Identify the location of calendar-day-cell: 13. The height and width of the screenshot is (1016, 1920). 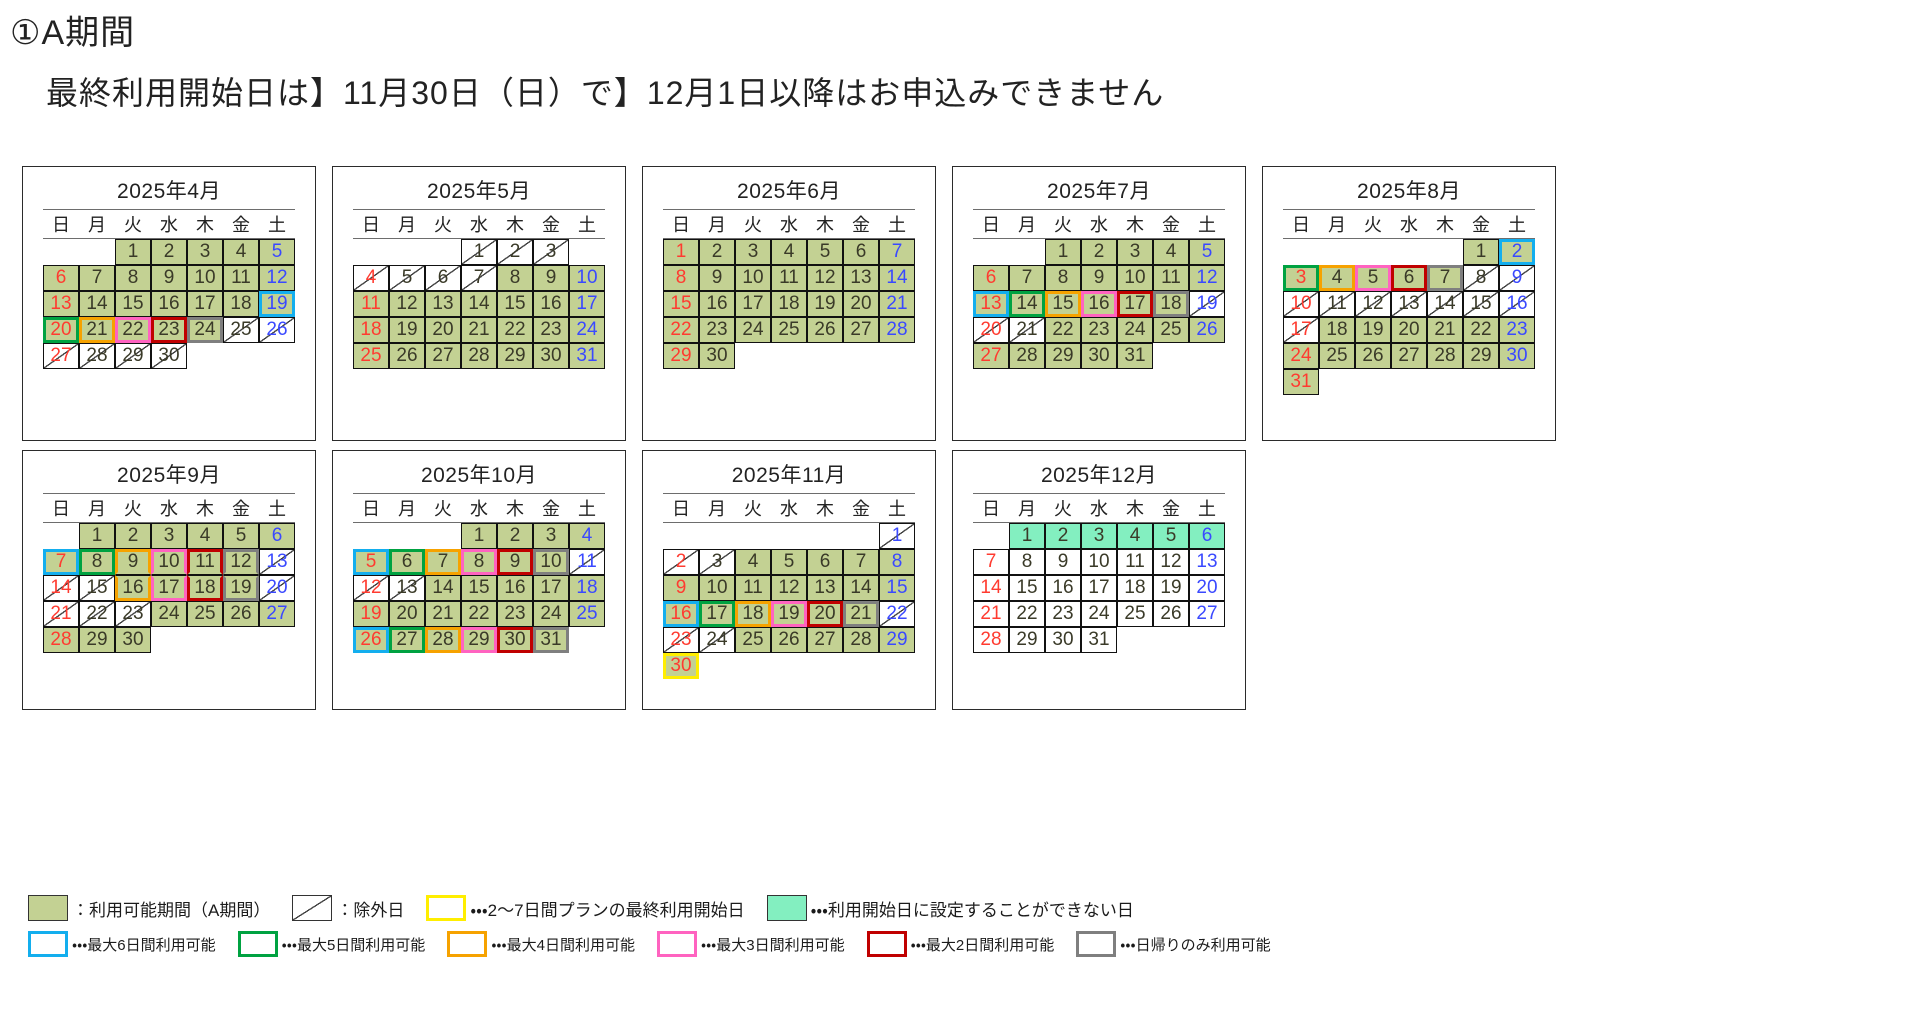
(991, 304).